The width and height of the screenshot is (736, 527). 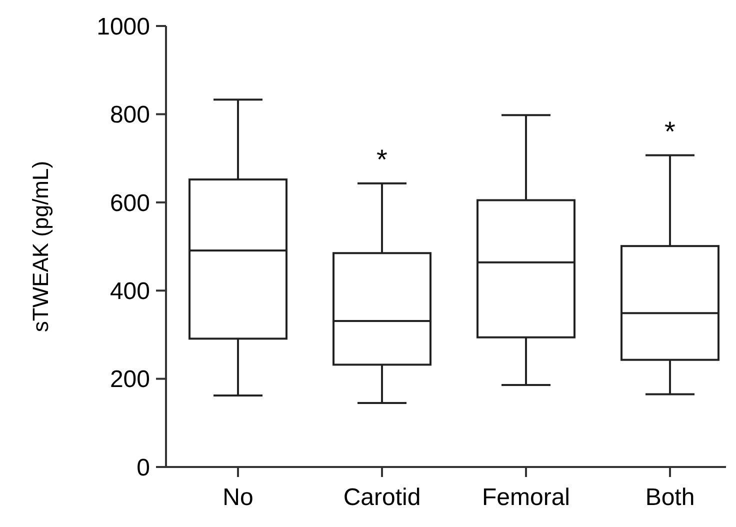 I want to click on y-tick-label: 200, so click(x=130, y=380).